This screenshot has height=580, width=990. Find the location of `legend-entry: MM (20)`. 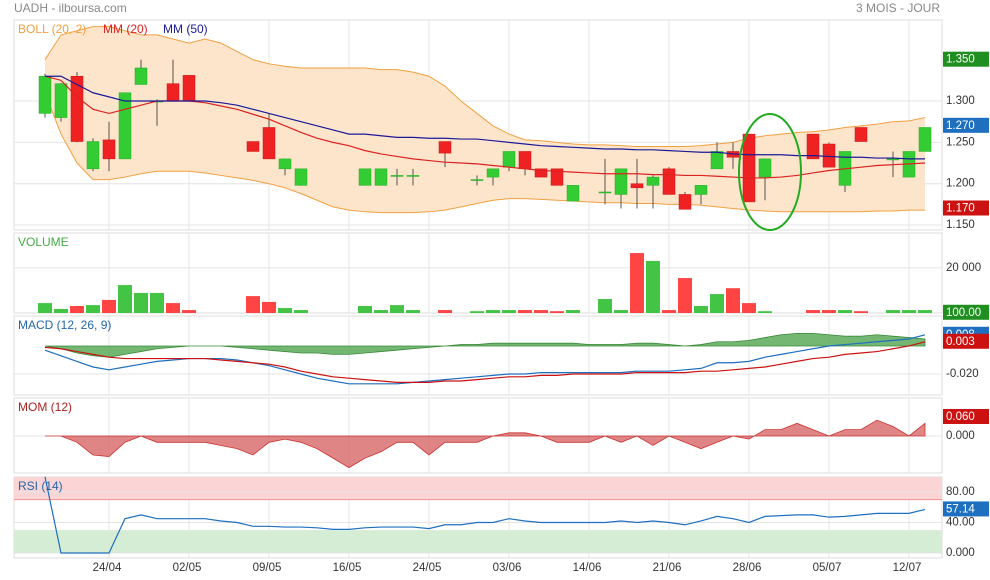

legend-entry: MM (20) is located at coordinates (125, 29).